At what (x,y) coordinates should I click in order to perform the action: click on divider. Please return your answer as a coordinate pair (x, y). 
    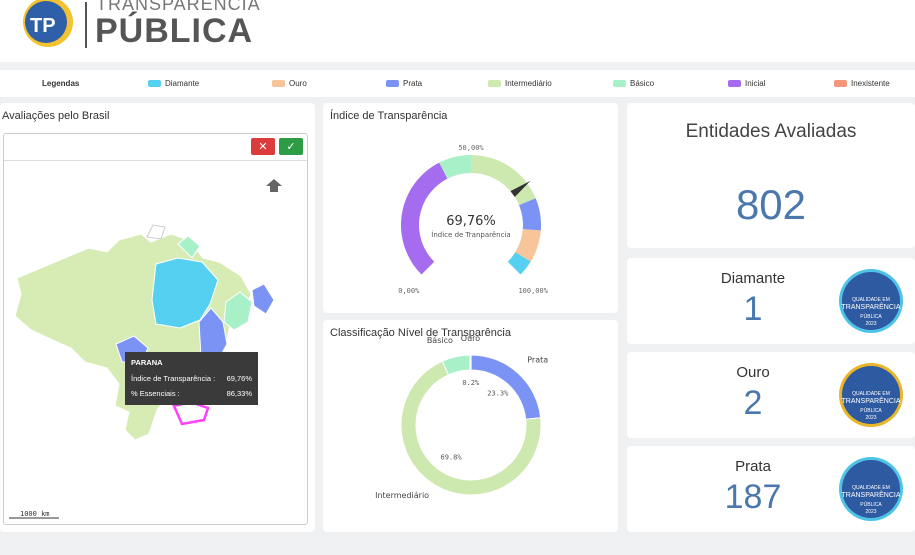
    Looking at the image, I should click on (155, 160).